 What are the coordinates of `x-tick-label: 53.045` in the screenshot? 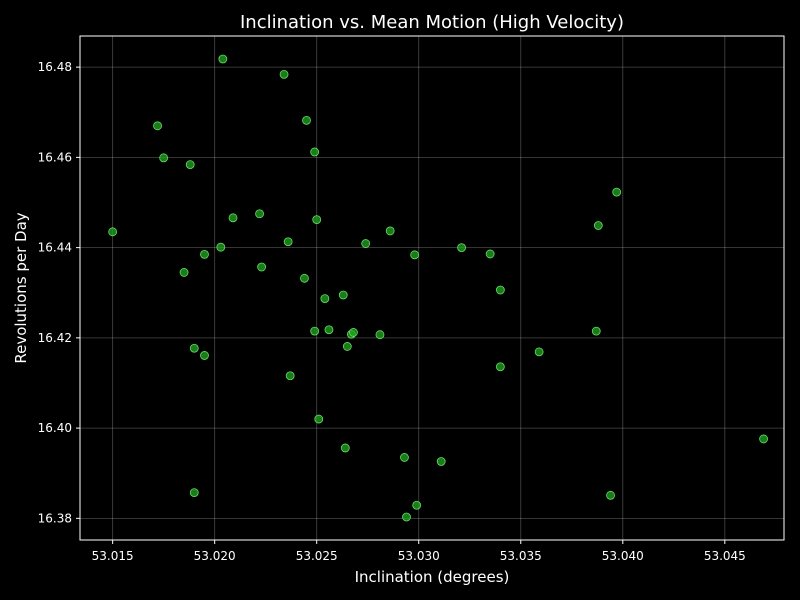 It's located at (725, 556).